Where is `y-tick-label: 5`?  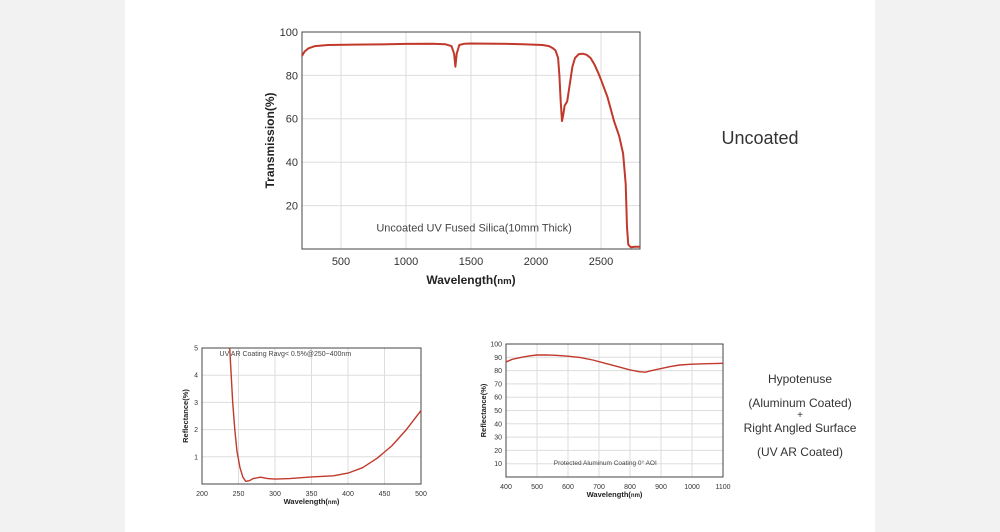
y-tick-label: 5 is located at coordinates (196, 348).